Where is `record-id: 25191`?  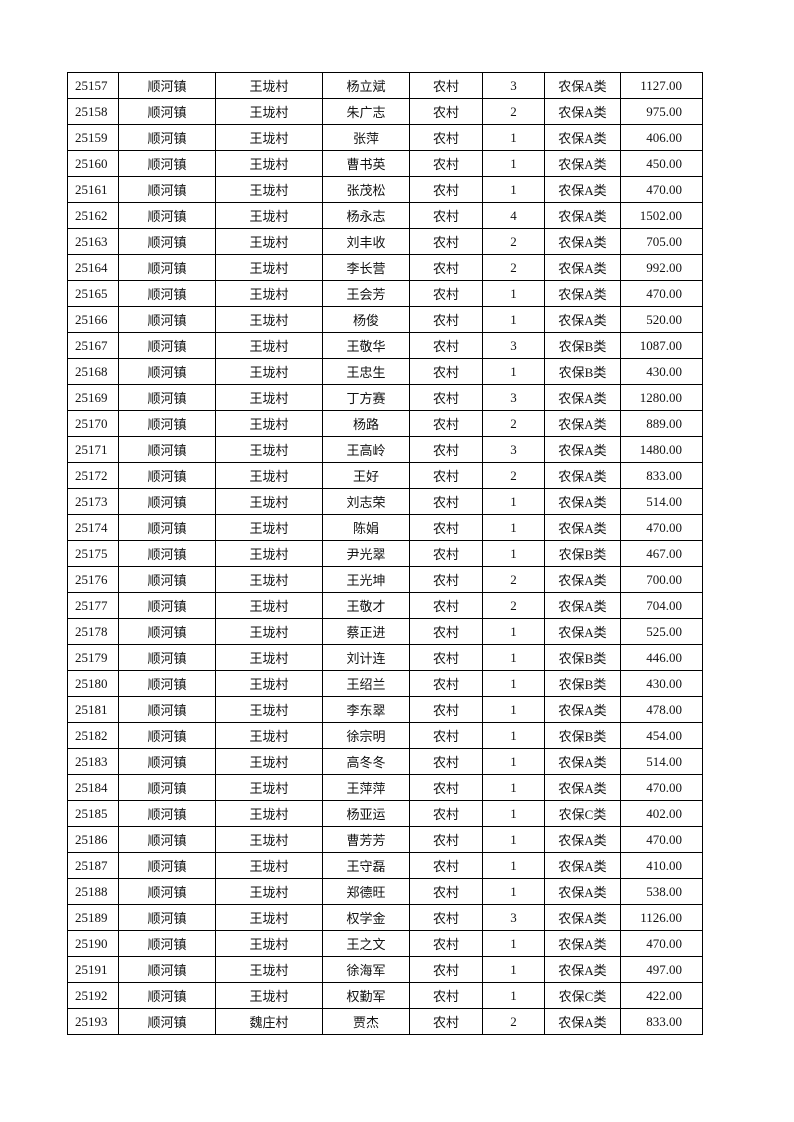
record-id: 25191 is located at coordinates (93, 969).